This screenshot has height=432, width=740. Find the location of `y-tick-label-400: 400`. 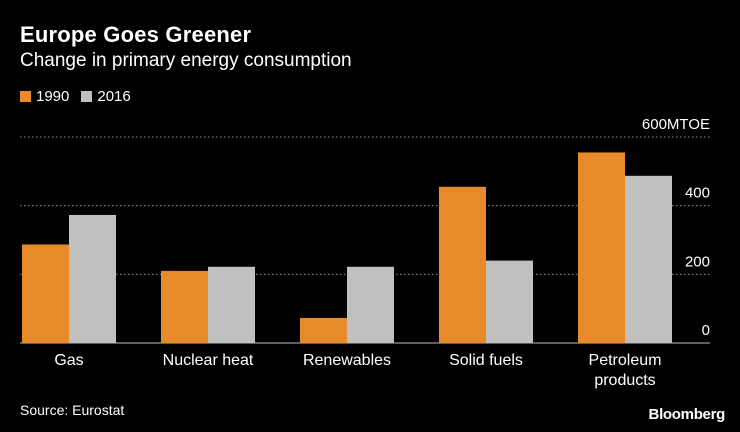

y-tick-label-400: 400 is located at coordinates (697, 193).